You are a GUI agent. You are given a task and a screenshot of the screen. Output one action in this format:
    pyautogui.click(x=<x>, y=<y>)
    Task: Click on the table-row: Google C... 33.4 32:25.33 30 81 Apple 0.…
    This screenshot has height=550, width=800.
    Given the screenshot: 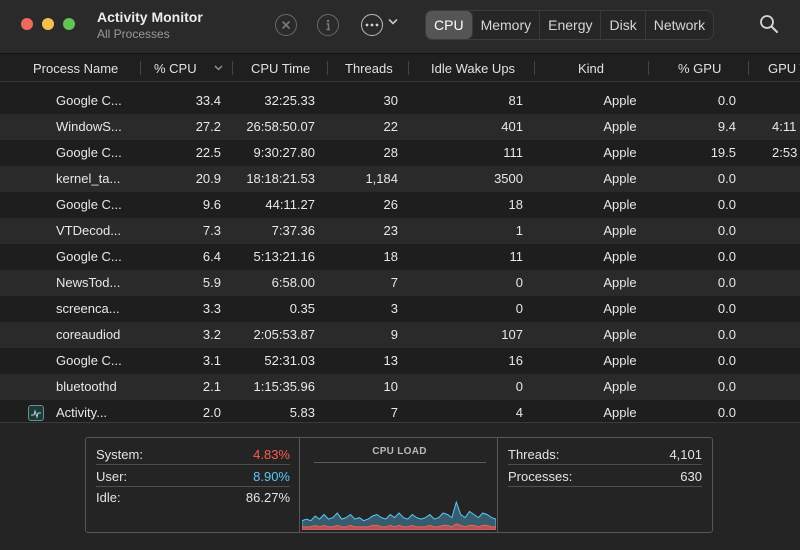 What is the action you would take?
    pyautogui.click(x=400, y=101)
    